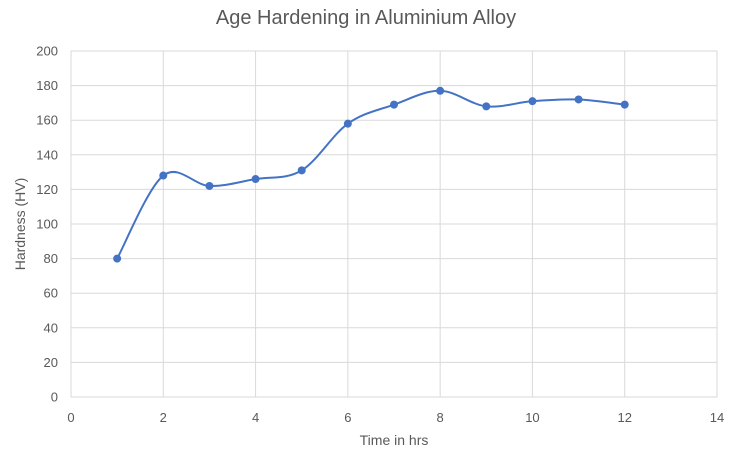 This screenshot has width=737, height=460. Describe the element at coordinates (51, 293) in the screenshot. I see `y-tick-label: 60` at that location.